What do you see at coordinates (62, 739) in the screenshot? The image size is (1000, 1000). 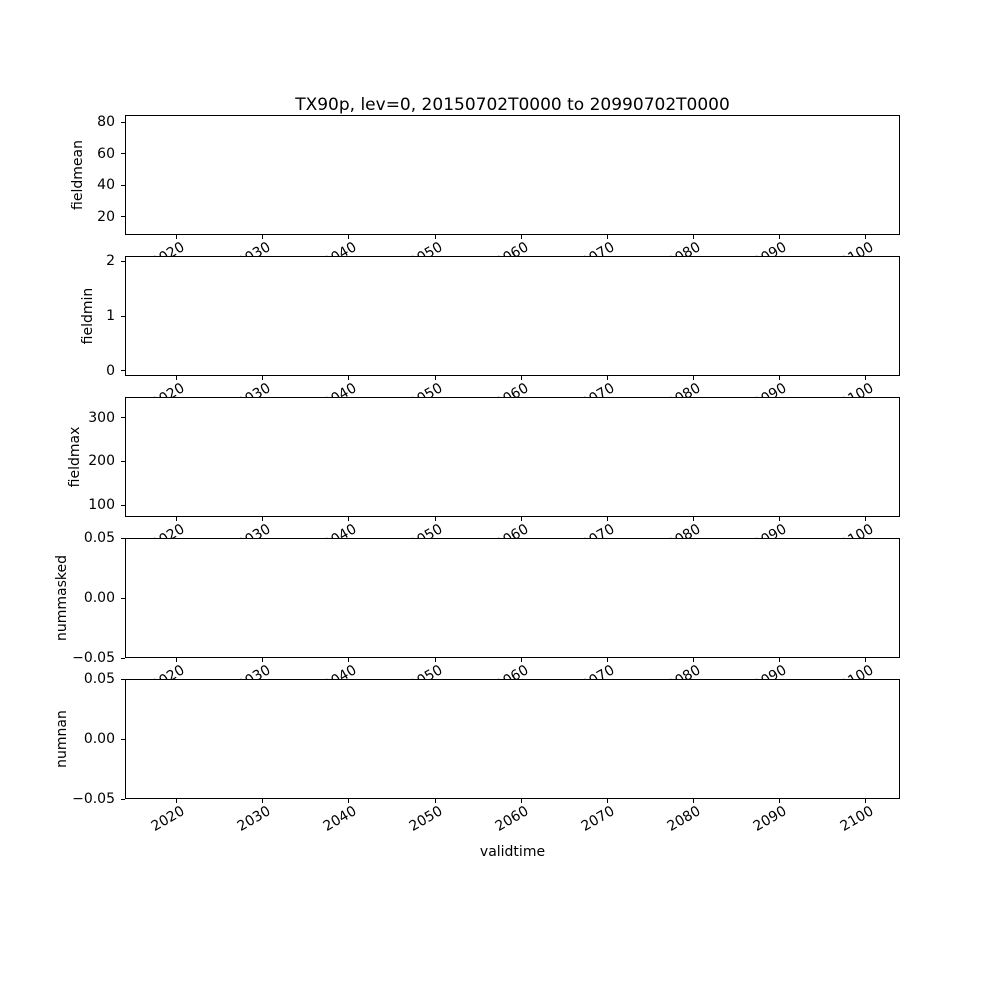 I see `y-axis-label-numnan: numnan` at bounding box center [62, 739].